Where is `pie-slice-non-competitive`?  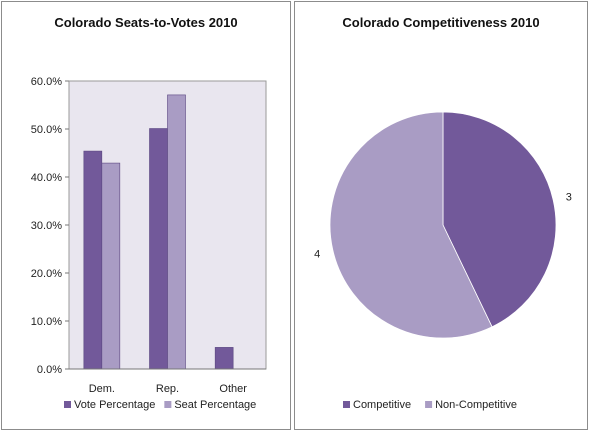 pie-slice-non-competitive is located at coordinates (411, 225).